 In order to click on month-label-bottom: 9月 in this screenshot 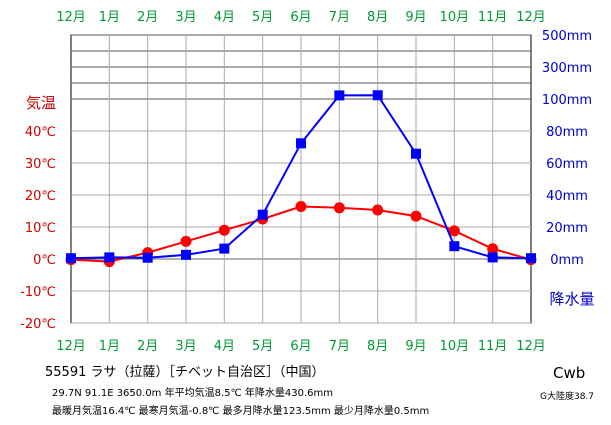, I will do `click(415, 346)`.